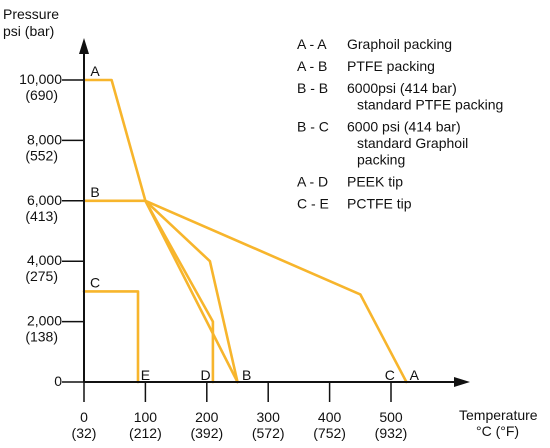 This screenshot has height=448, width=550. Describe the element at coordinates (269, 417) in the screenshot. I see `x-tick-label-3: 300` at that location.